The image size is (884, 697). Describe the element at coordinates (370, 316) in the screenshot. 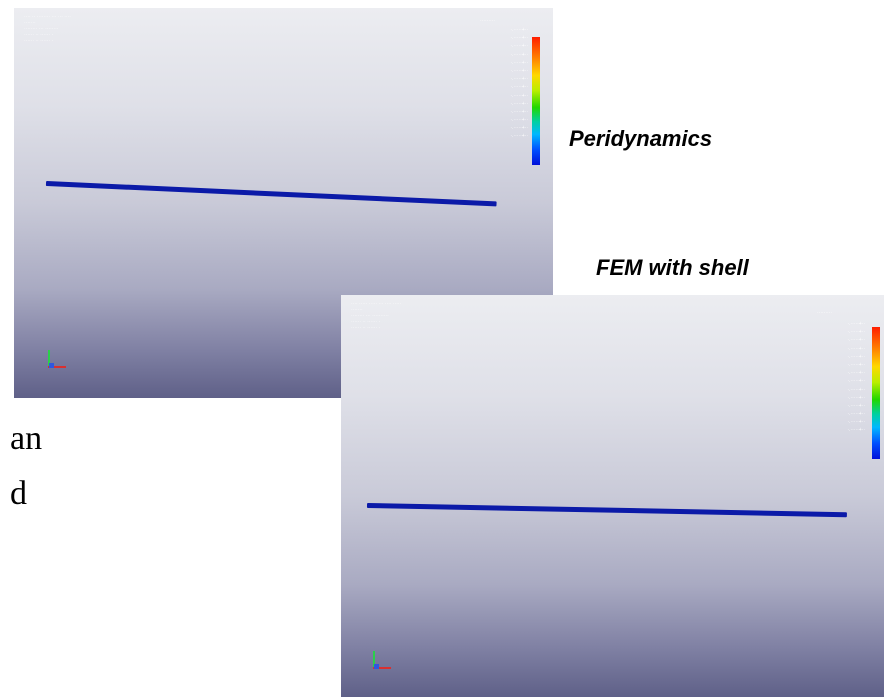

I see `hud-line: ········ ··· ··········` at that location.